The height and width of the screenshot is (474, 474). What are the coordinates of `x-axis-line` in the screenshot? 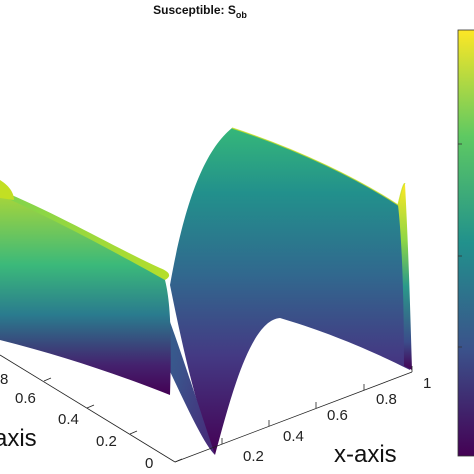 It's located at (293, 417).